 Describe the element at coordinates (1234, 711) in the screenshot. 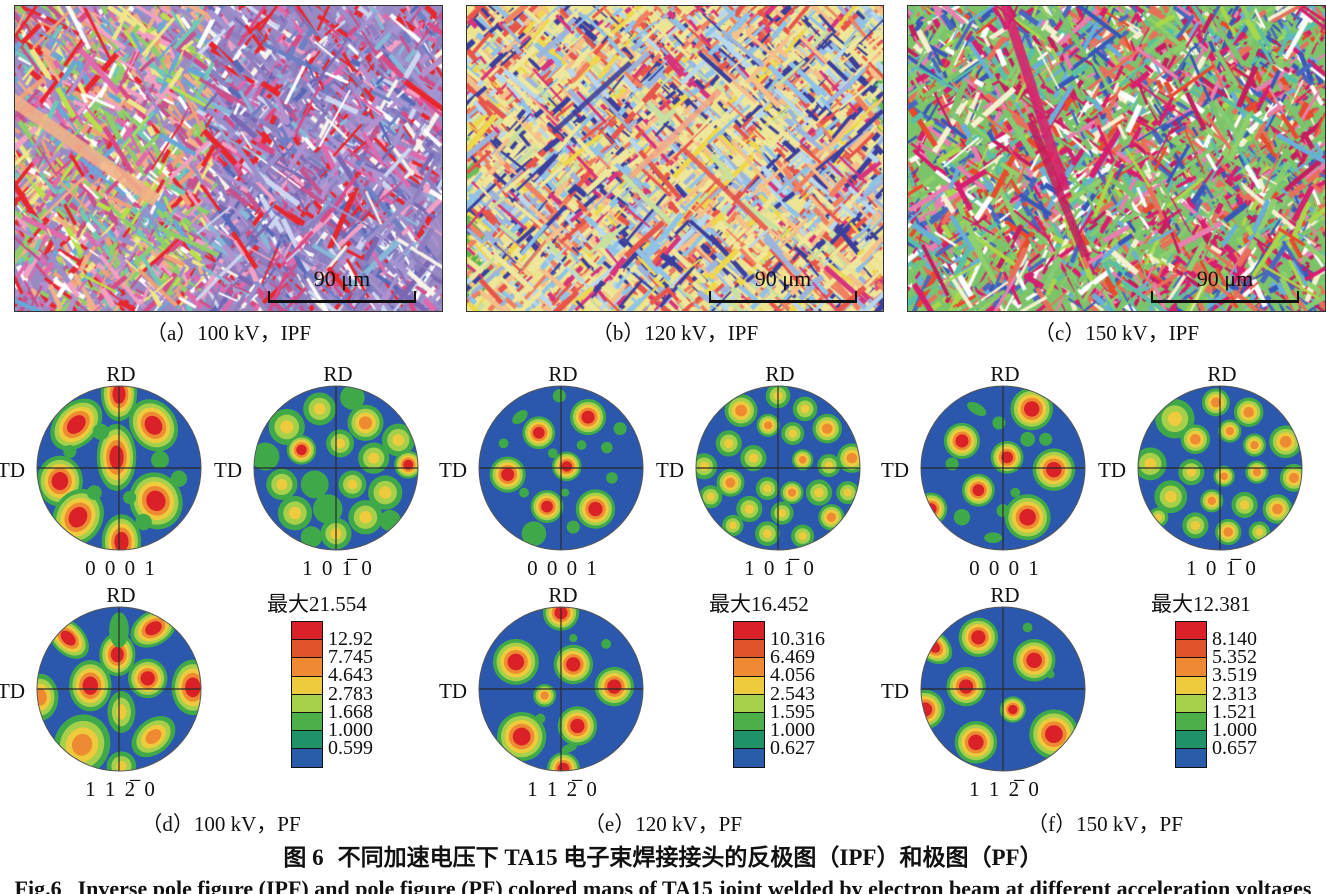

I see `legend-value: 1.521` at that location.